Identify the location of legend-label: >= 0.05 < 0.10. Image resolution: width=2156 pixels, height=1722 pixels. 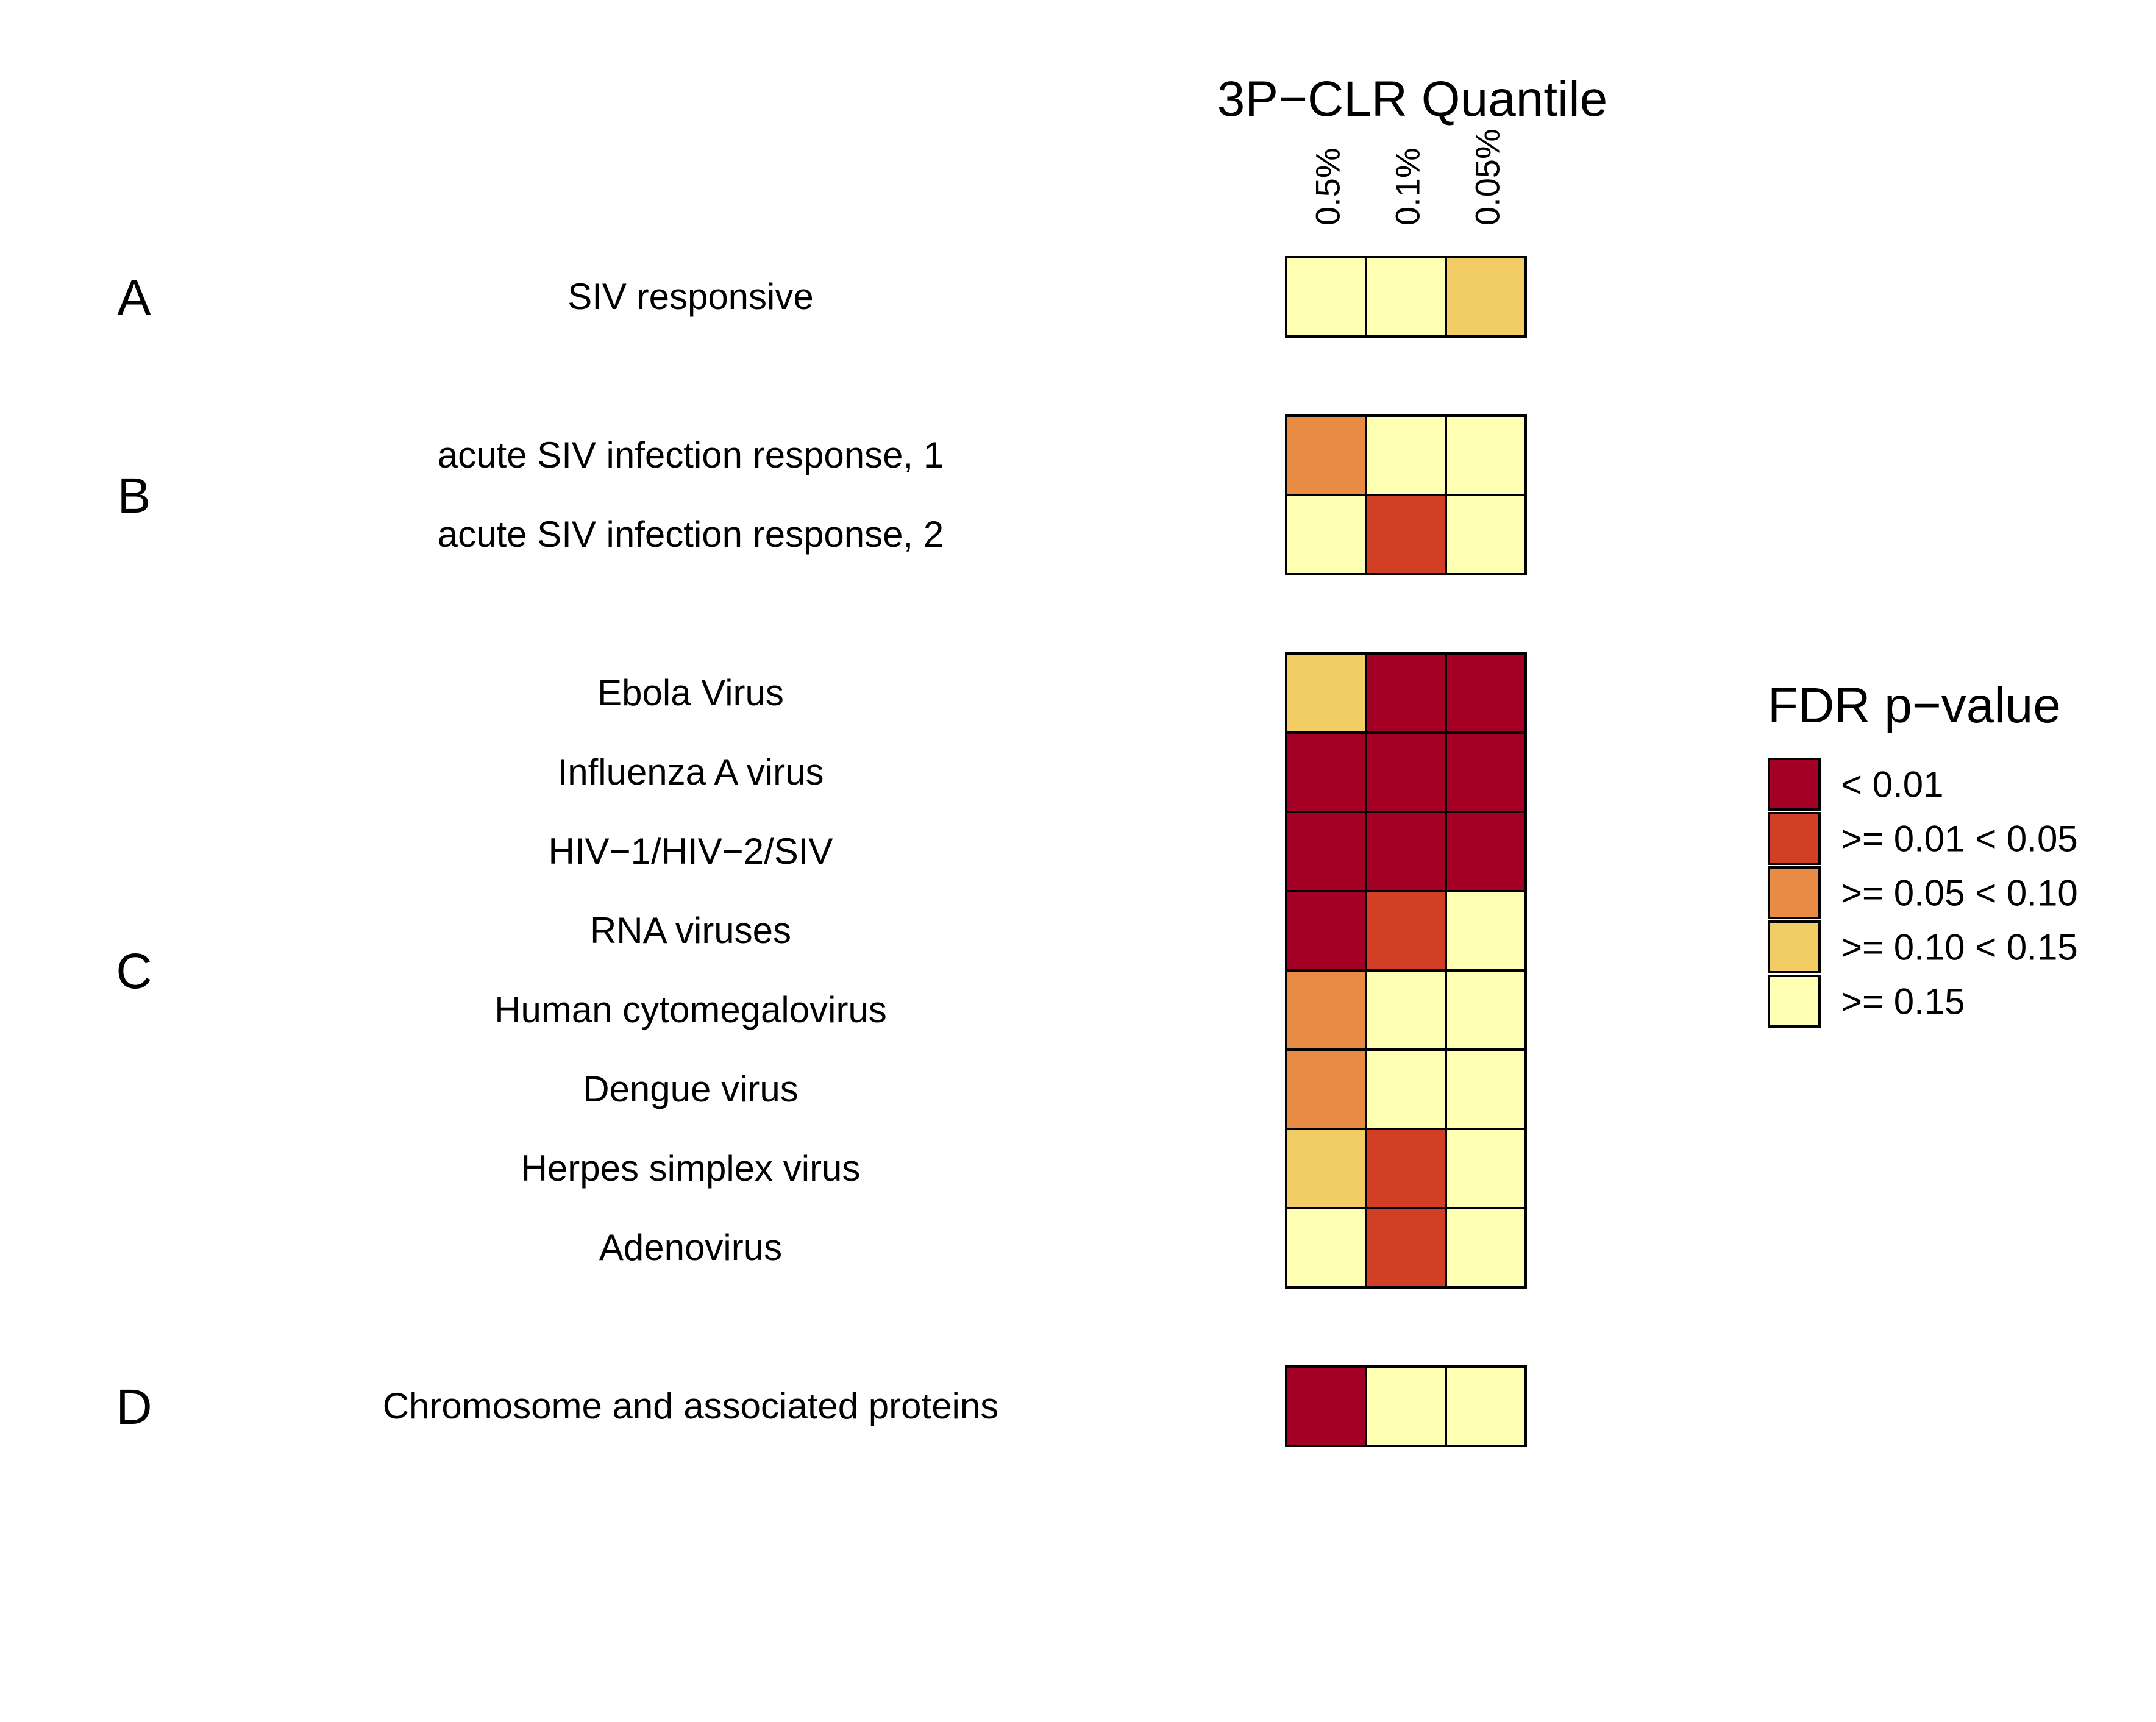
(1959, 893).